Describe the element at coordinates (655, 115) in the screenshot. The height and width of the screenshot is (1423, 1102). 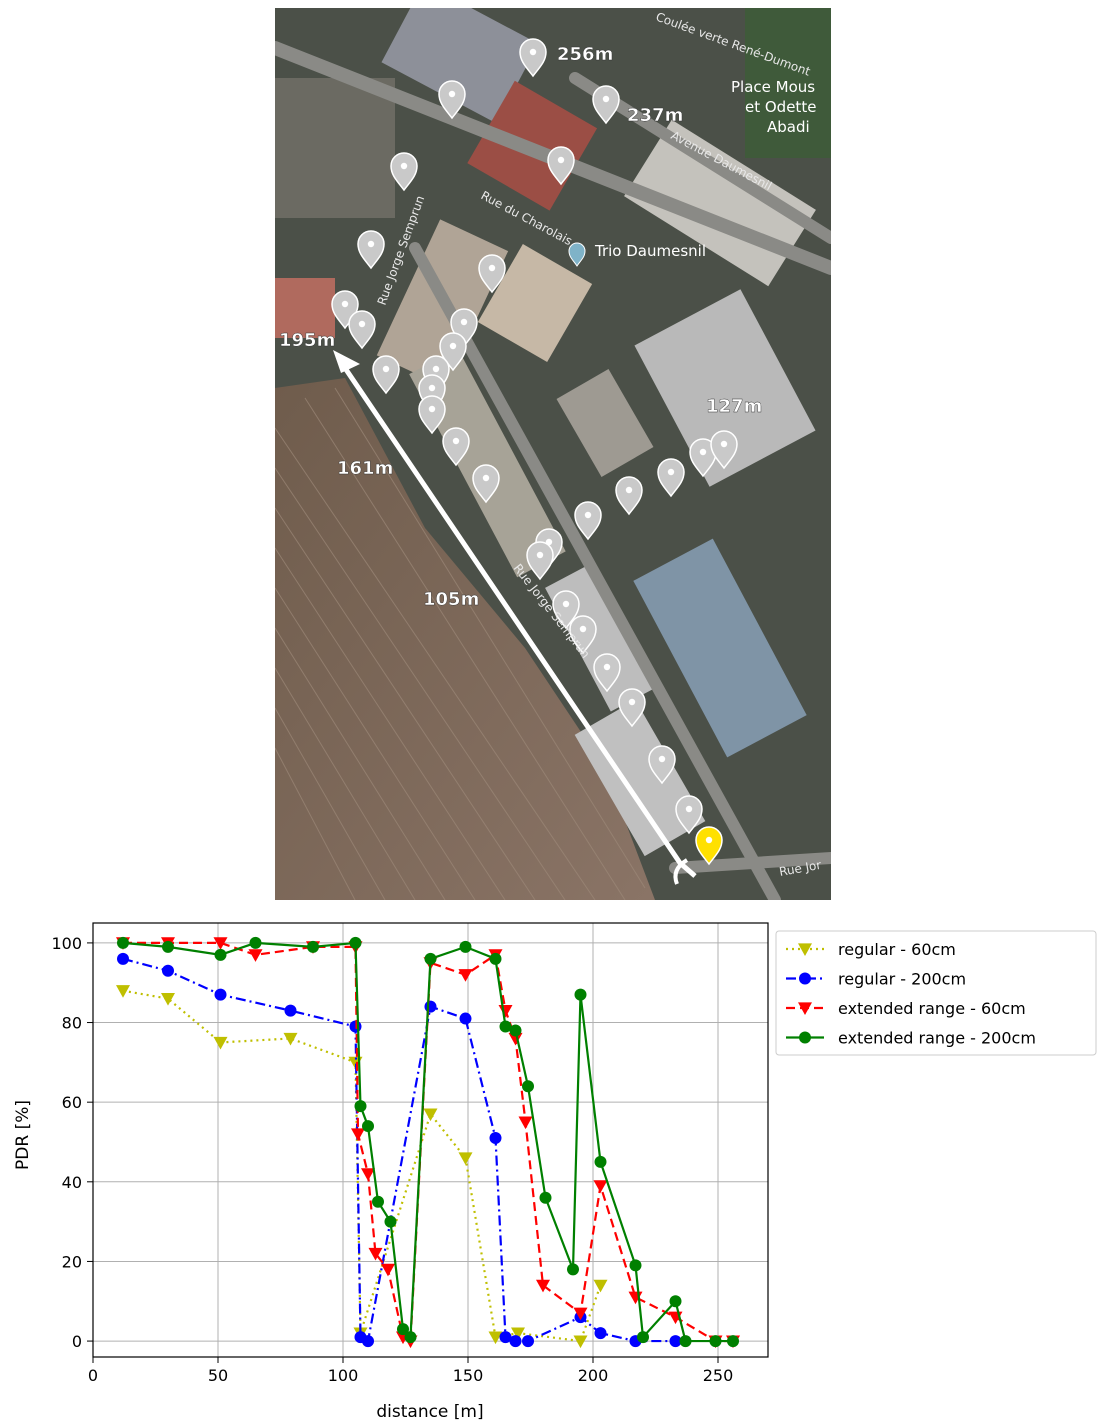
I see `distance-label: 237m` at that location.